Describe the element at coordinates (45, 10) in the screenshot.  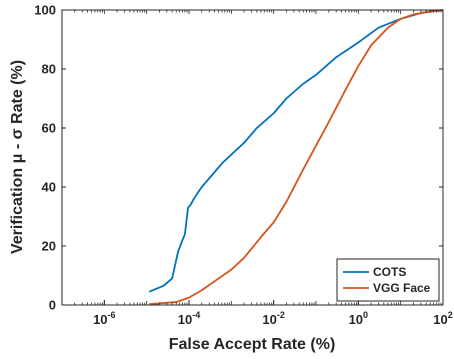
I see `y-tick-label: 100` at that location.